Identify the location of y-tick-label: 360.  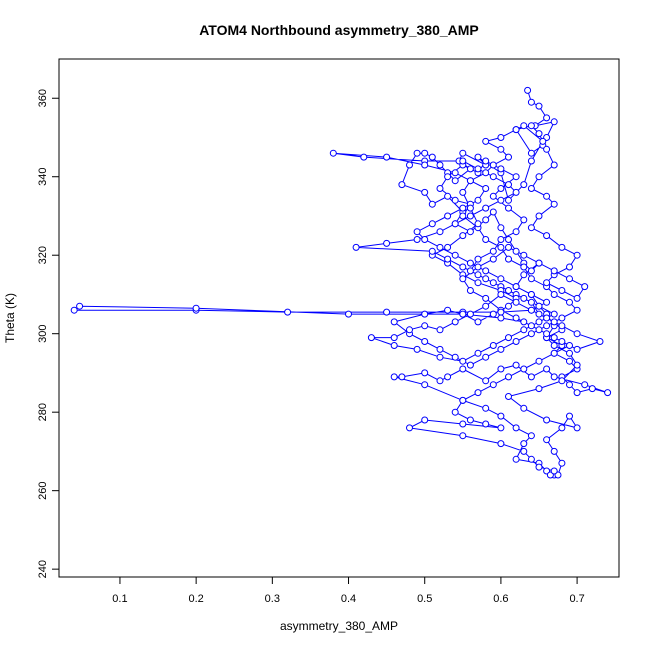
(43, 98).